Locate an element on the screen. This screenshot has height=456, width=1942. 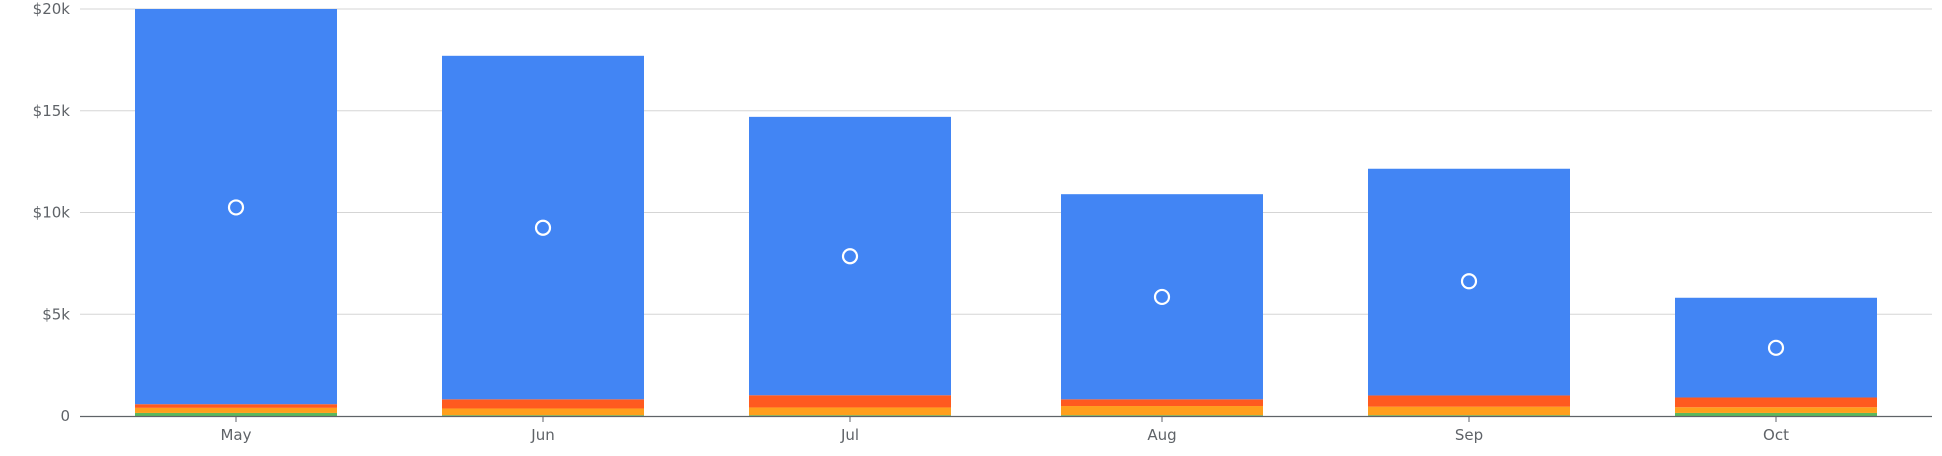
x-tick-label-jun: Jun is located at coordinates (542, 435).